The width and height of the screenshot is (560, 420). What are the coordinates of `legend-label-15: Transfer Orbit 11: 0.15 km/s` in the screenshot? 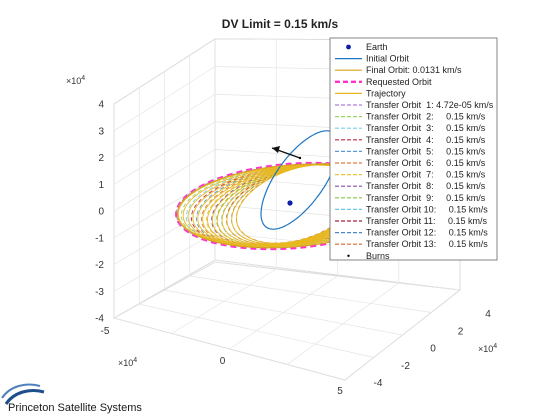 It's located at (427, 221).